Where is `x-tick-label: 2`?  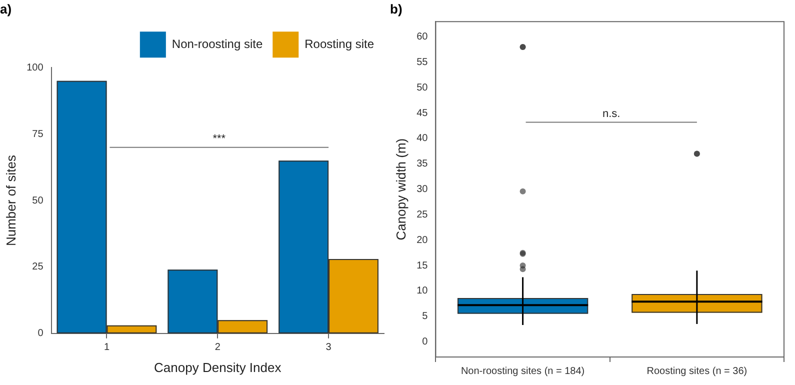
x-tick-label: 2 is located at coordinates (217, 348).